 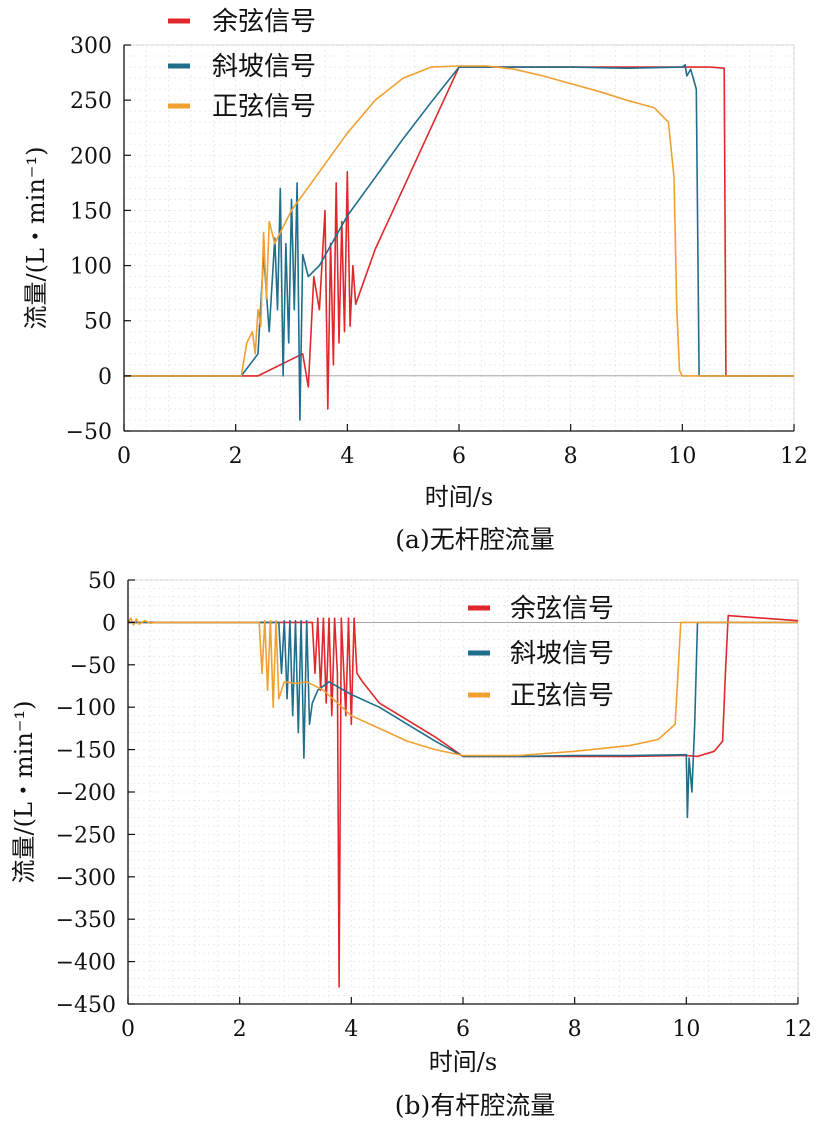 I want to click on y-tick-label: −350, so click(x=86, y=920).